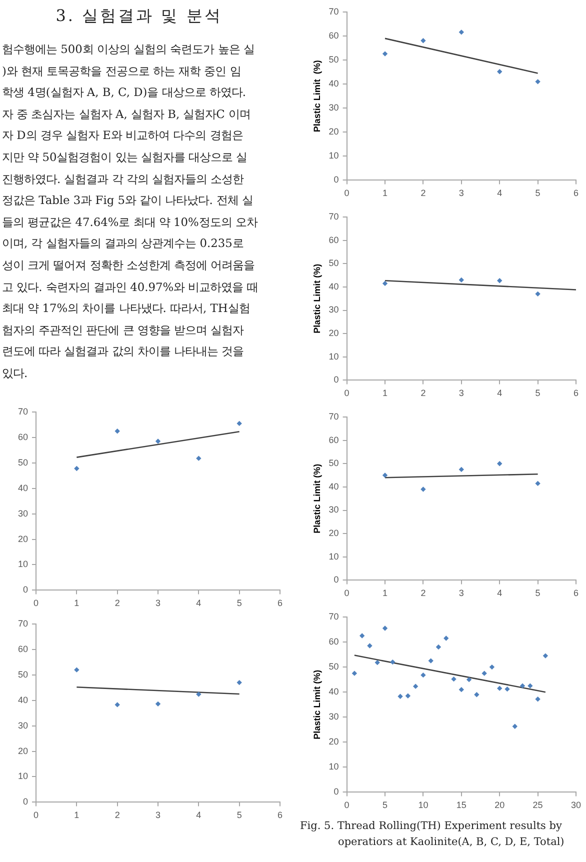 The width and height of the screenshot is (586, 862). Describe the element at coordinates (125, 93) in the screenshot. I see `text: 학생 4명(실험자 A, B, C, D)을 대상으로 하였다.` at that location.